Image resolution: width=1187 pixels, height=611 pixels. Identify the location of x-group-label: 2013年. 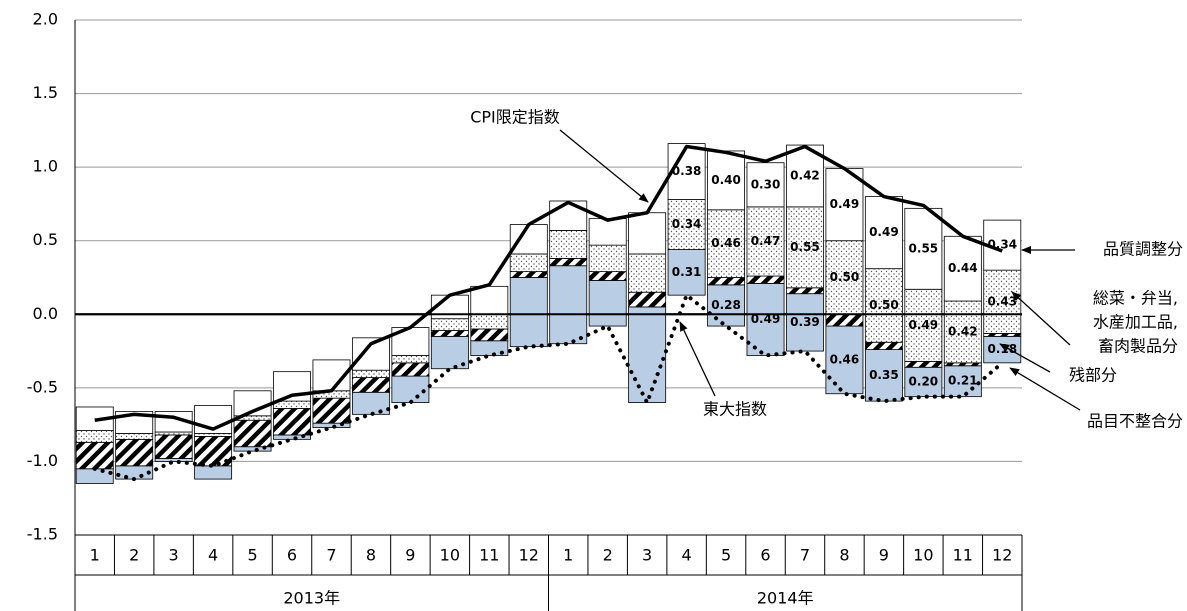
(311, 598).